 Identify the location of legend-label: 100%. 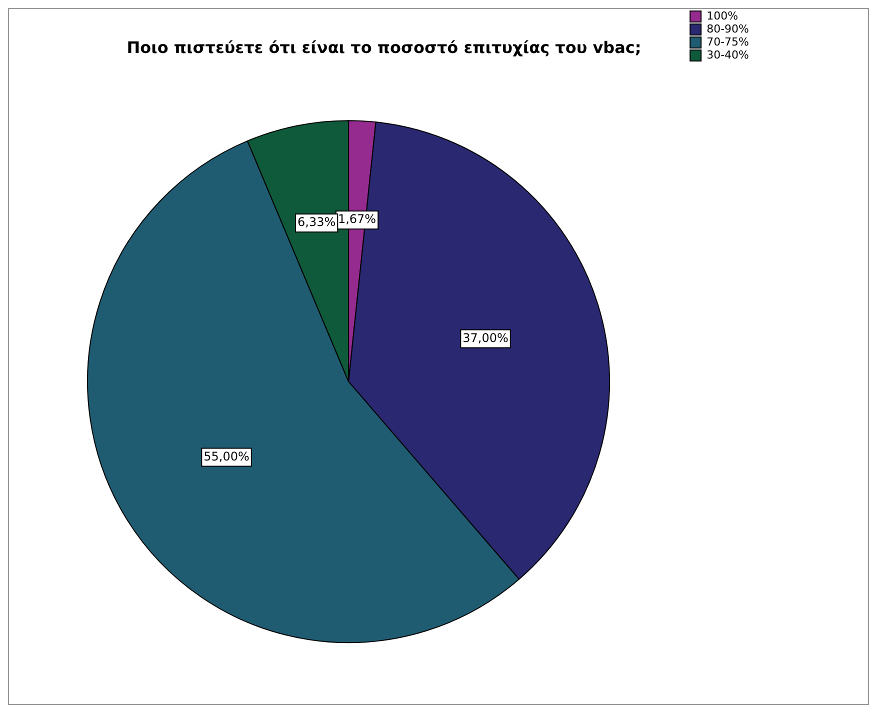
(722, 15).